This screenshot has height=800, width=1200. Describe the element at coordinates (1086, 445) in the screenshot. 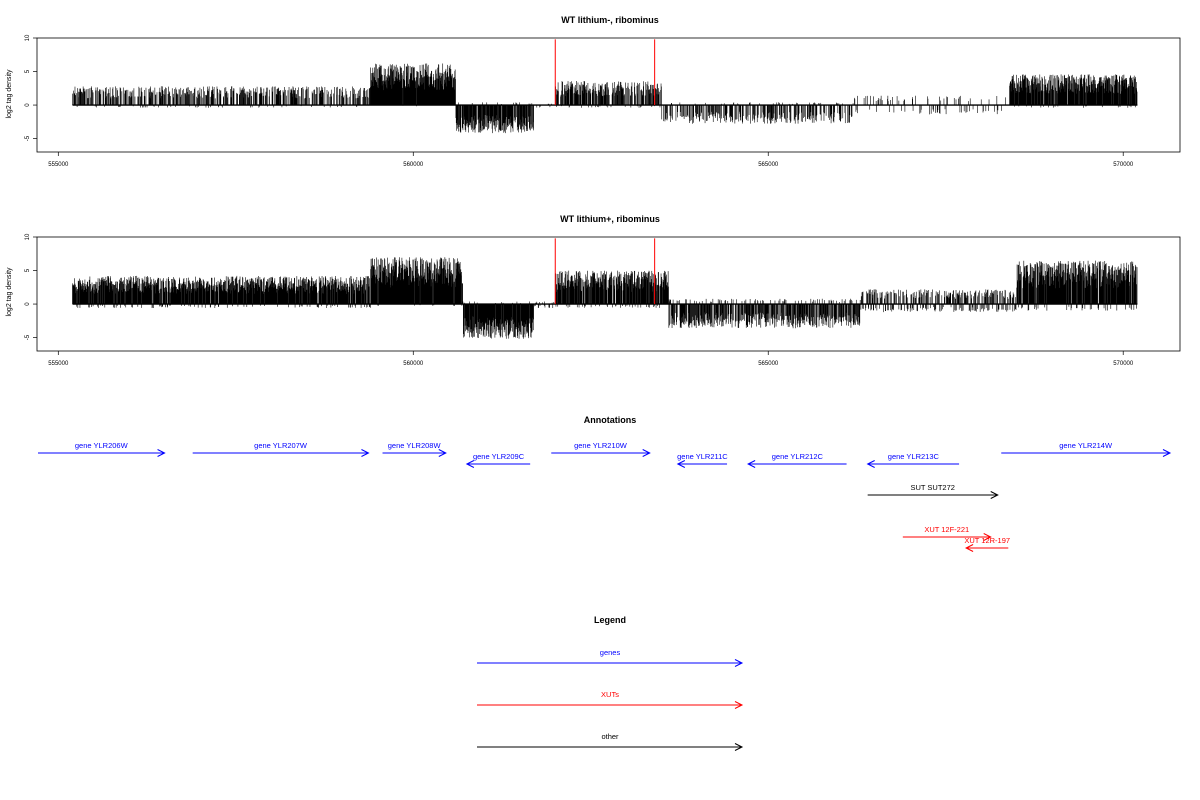

I see `feature-label: gene YLR214W` at that location.